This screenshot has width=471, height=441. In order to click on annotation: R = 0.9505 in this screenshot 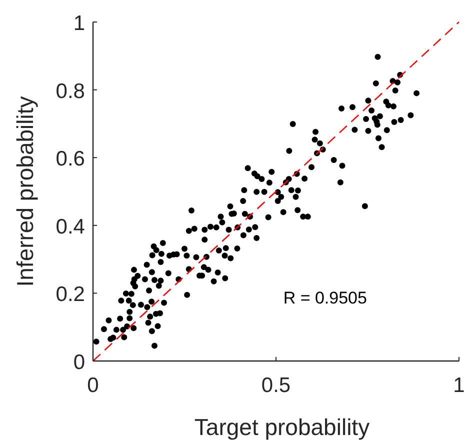, I will do `click(325, 298)`.